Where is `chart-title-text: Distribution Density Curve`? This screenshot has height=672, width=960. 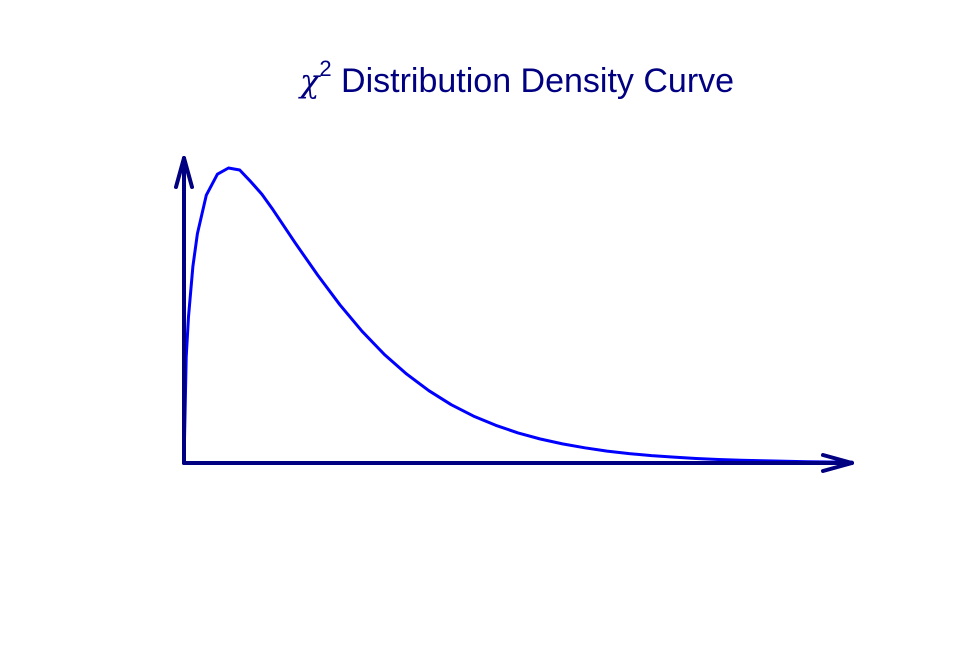
chart-title-text: Distribution Density Curve is located at coordinates (538, 81).